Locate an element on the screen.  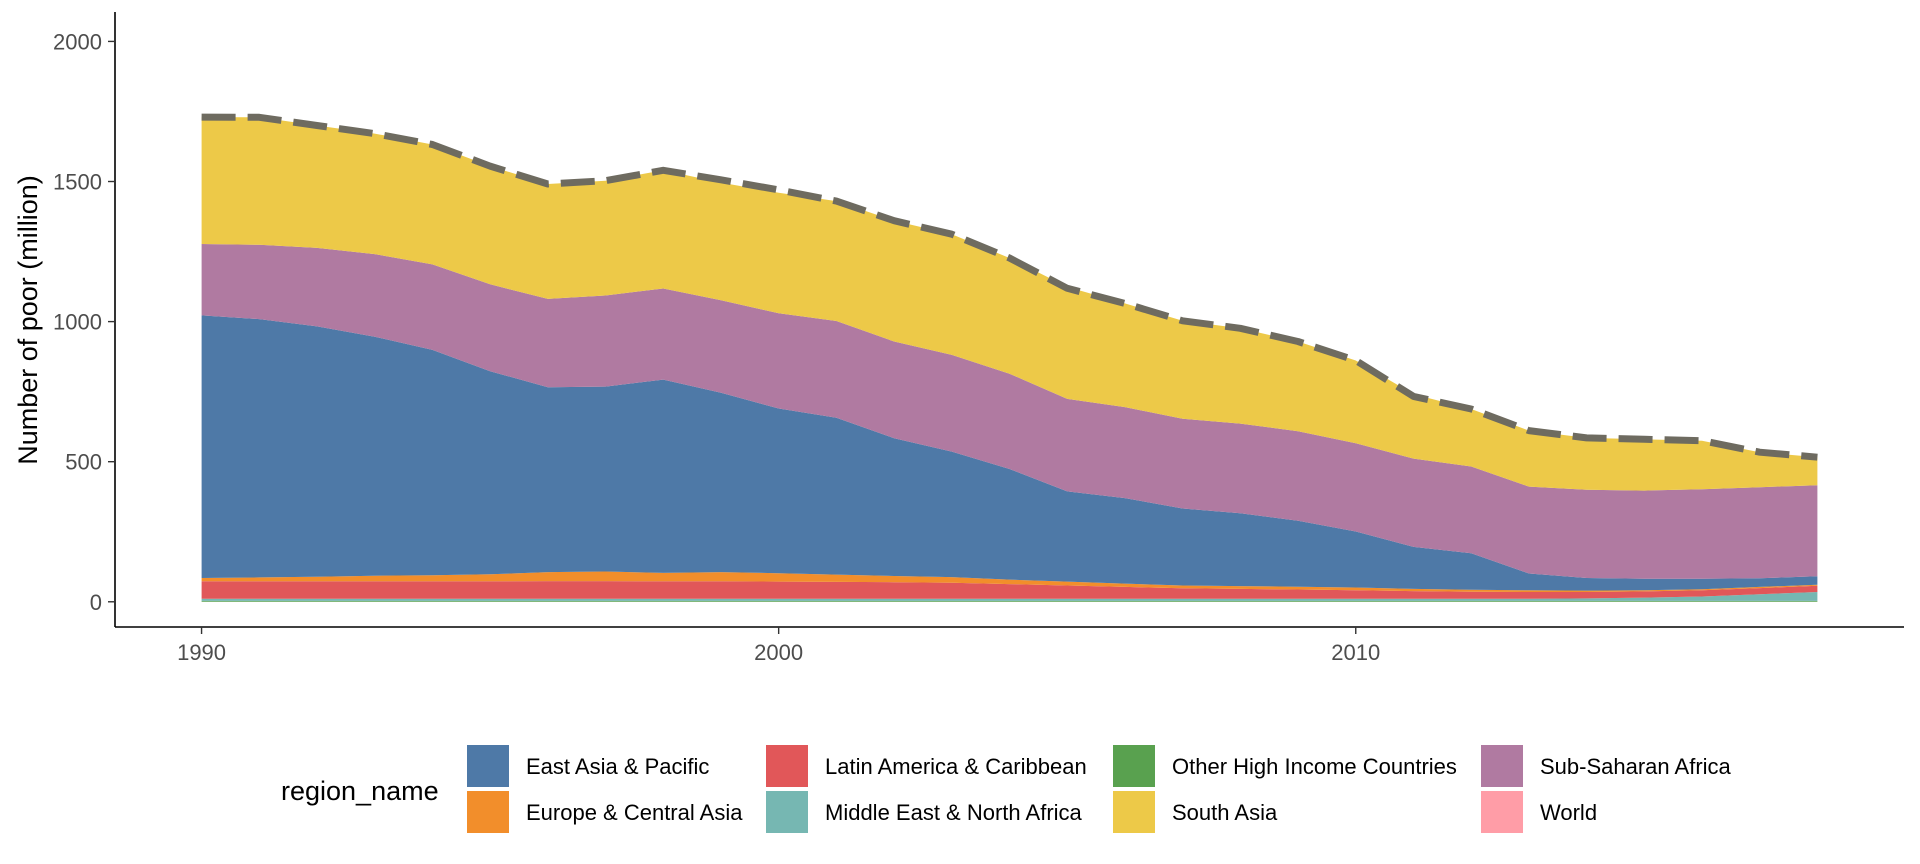
y-tick-label-0: 0 is located at coordinates (96, 602).